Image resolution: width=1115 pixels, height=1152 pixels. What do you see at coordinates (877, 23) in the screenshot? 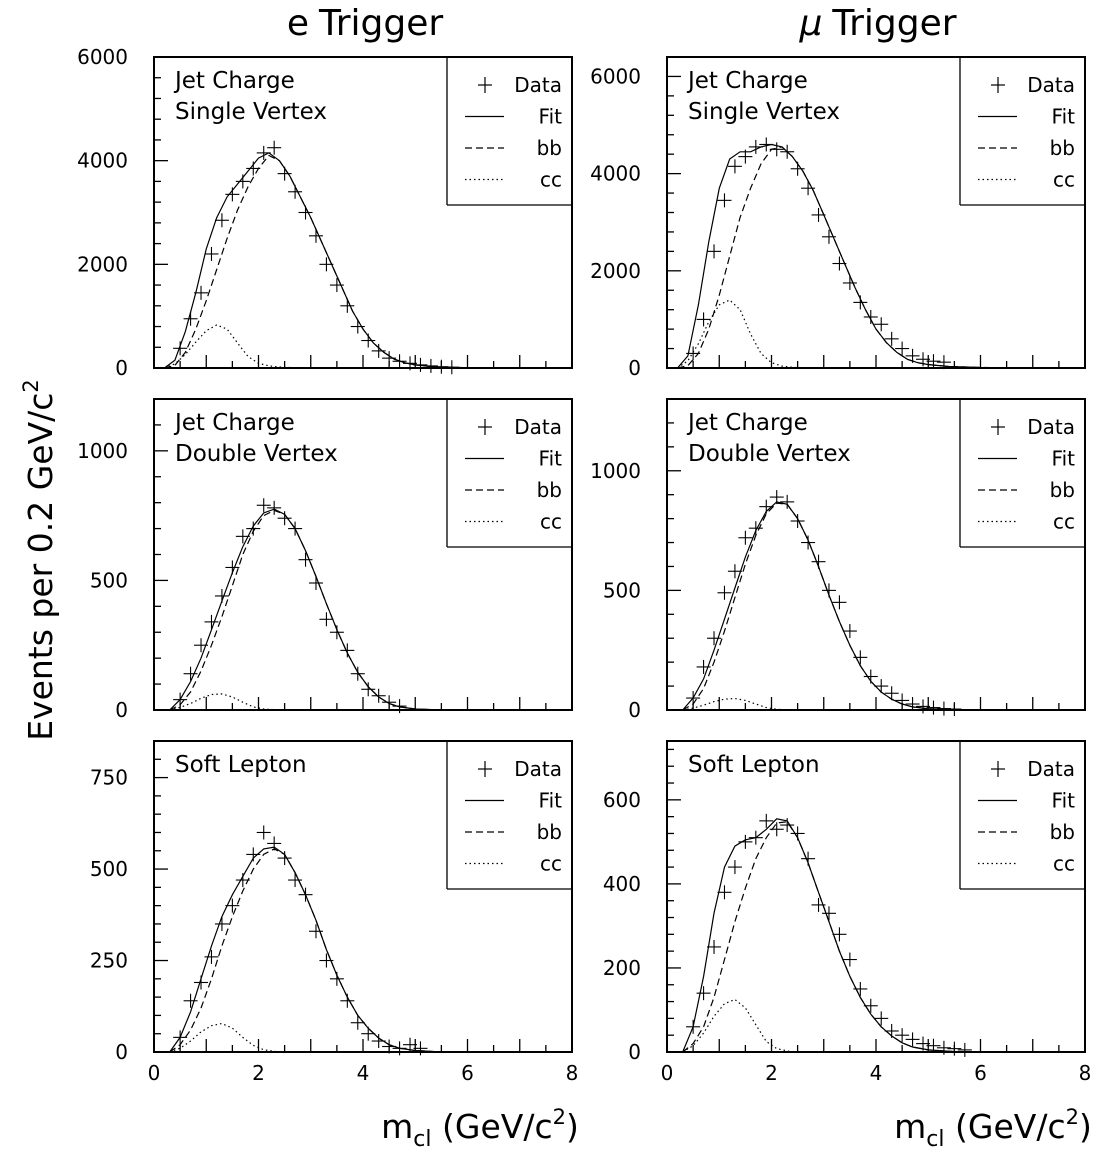
I see `column-title-mu: μ Trigger` at bounding box center [877, 23].